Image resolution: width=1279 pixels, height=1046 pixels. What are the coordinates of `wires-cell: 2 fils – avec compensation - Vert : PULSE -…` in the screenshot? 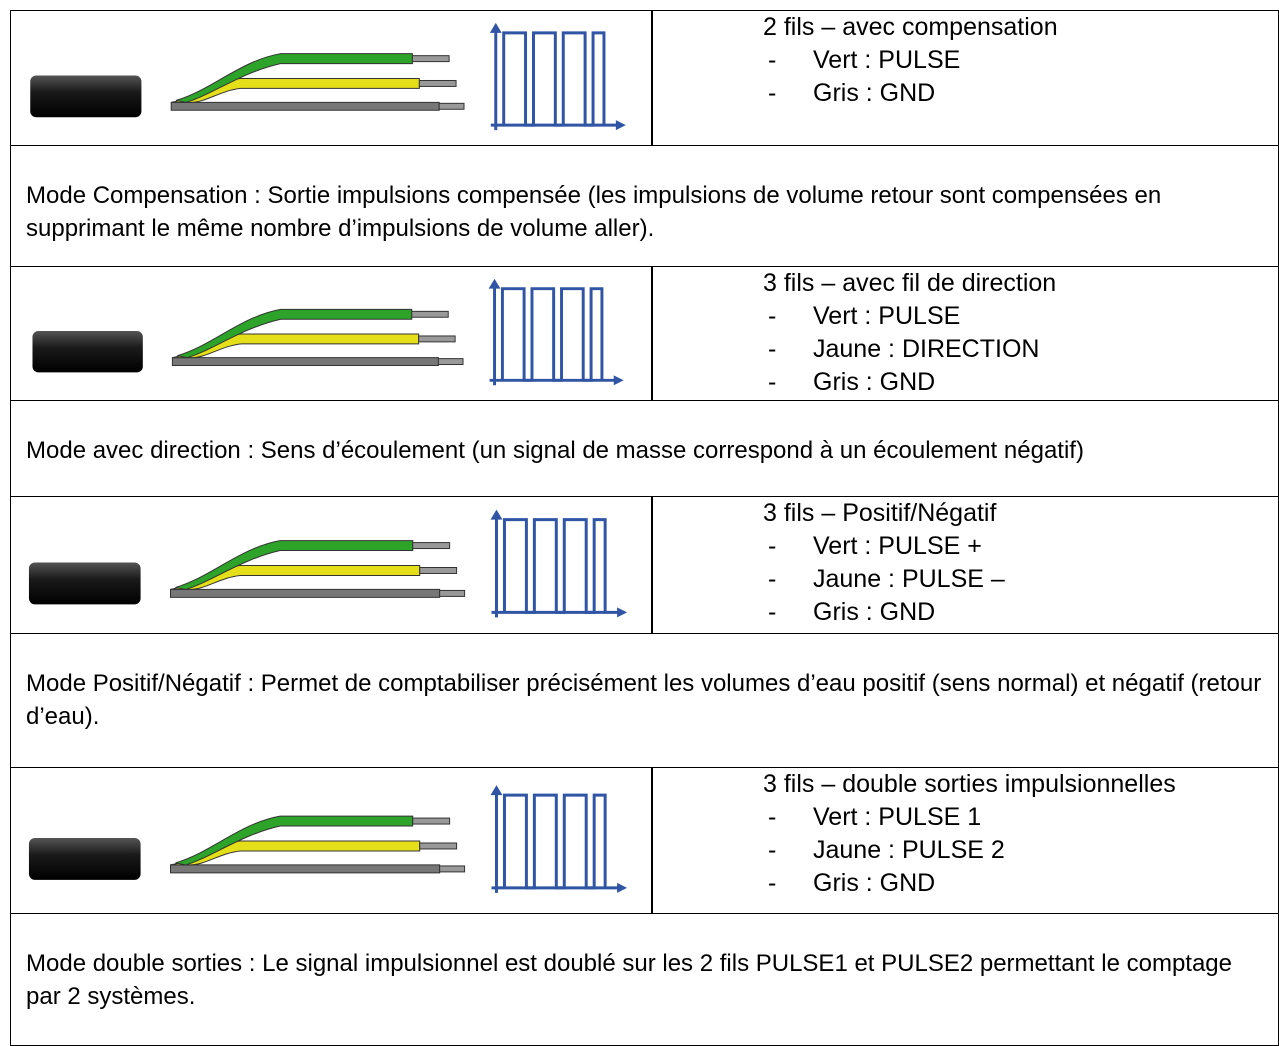 It's located at (965, 78).